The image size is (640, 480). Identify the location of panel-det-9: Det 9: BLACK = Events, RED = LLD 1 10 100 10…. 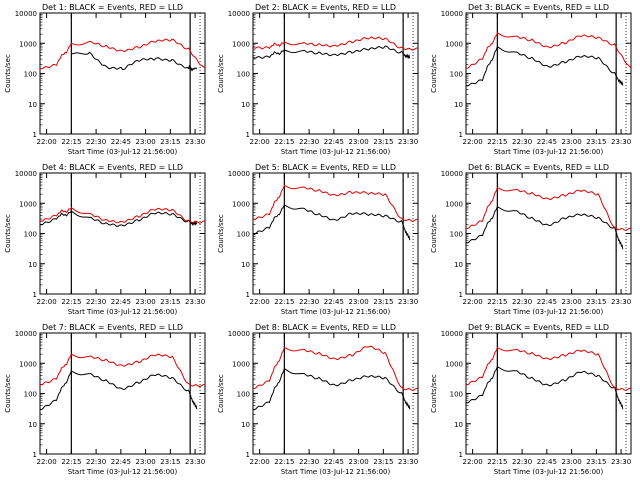
(531, 399).